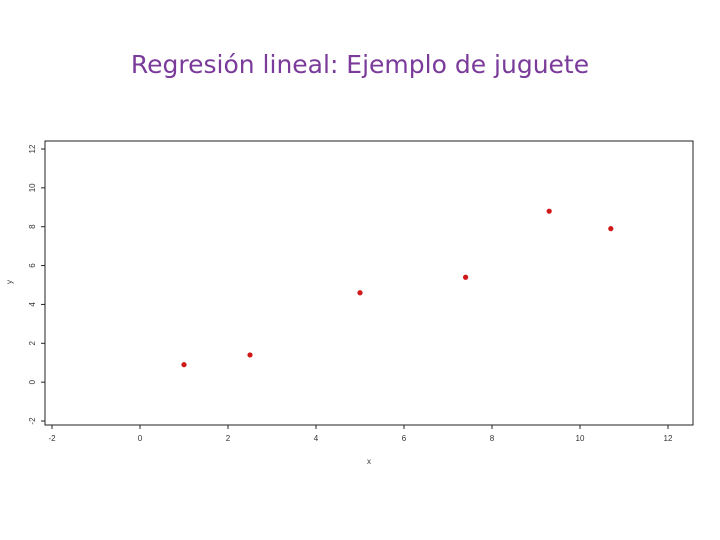  Describe the element at coordinates (32, 421) in the screenshot. I see `y-tick-label: -2` at that location.